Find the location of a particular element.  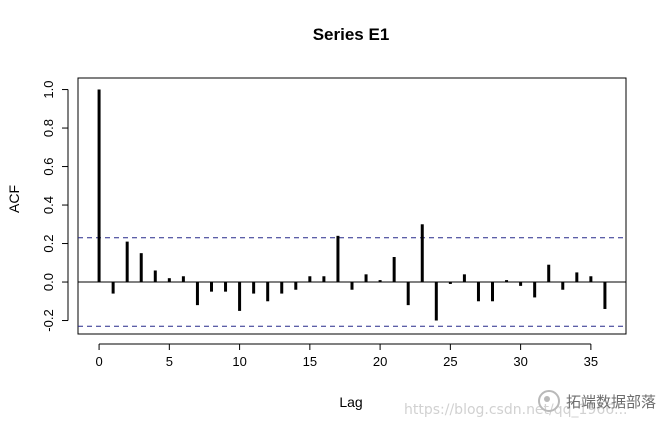

x-tick-label: 5 is located at coordinates (169, 361).